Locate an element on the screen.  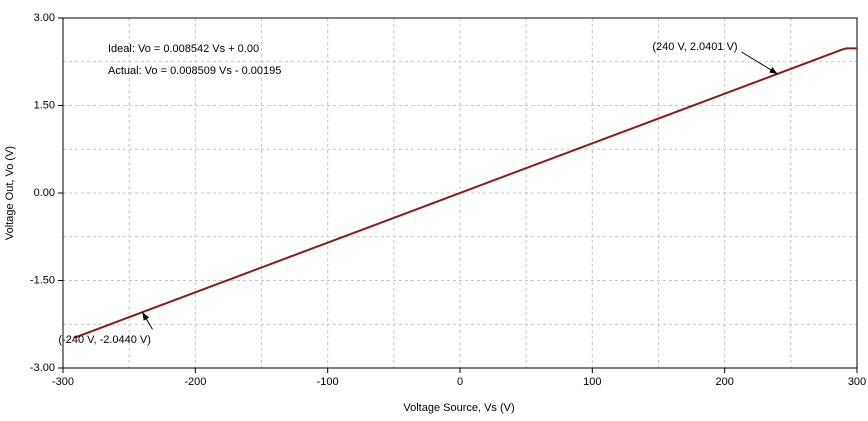
x-tick-label: 300 is located at coordinates (857, 382).